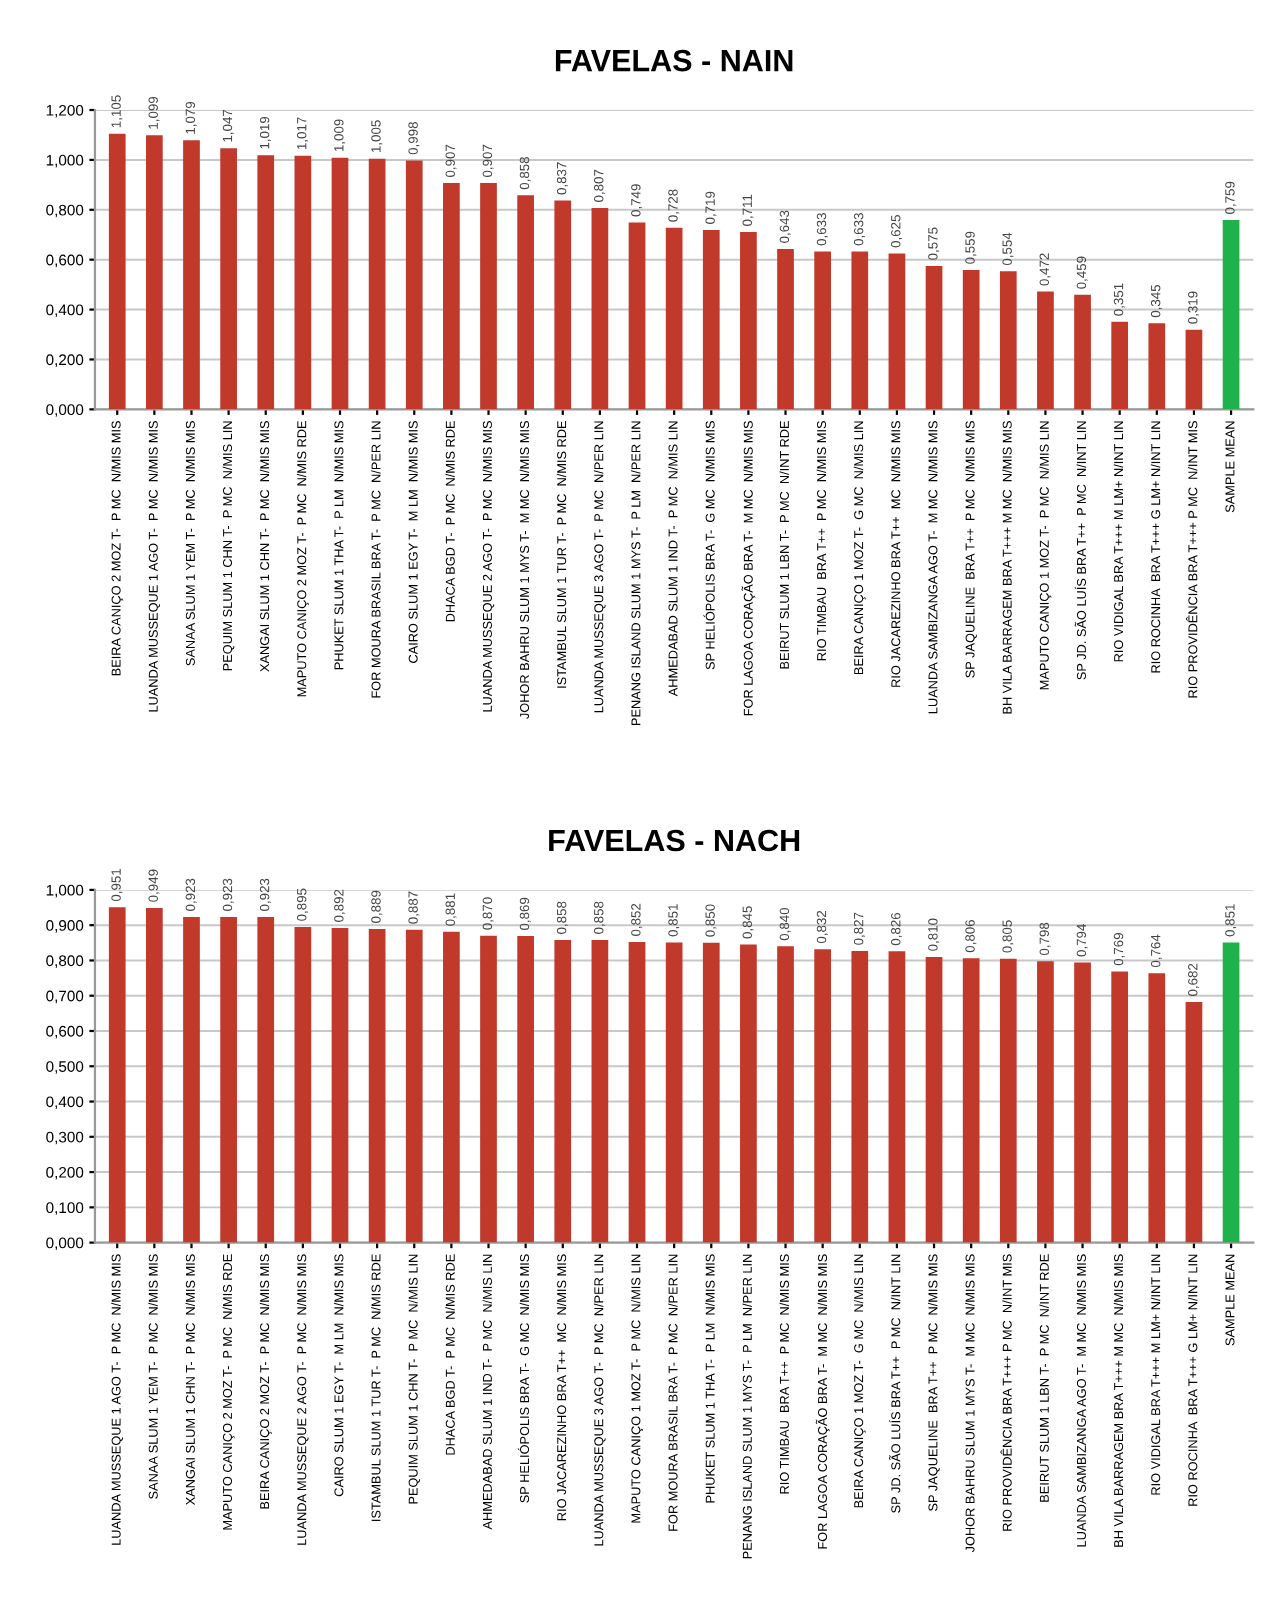  Describe the element at coordinates (674, 840) in the screenshot. I see `chart-title: FAVELAS - NACH` at that location.